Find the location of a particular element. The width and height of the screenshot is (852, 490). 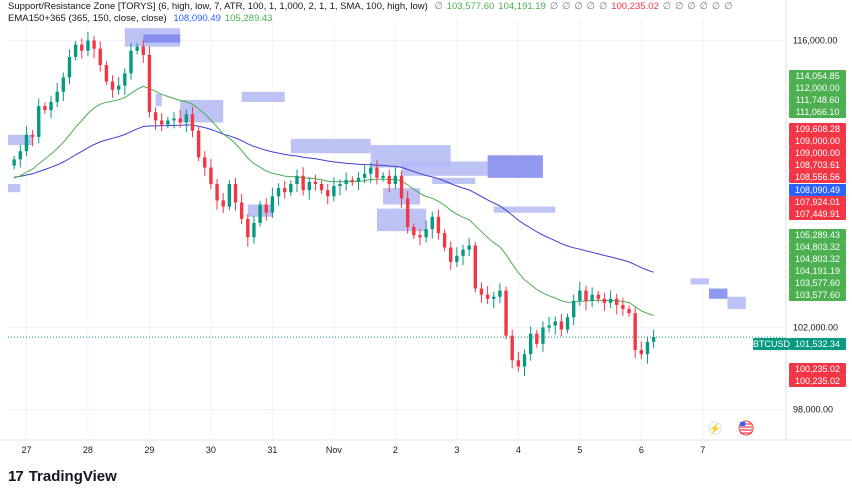

legend-ema-values: 108,090.49 105,289.43 is located at coordinates (224, 18).